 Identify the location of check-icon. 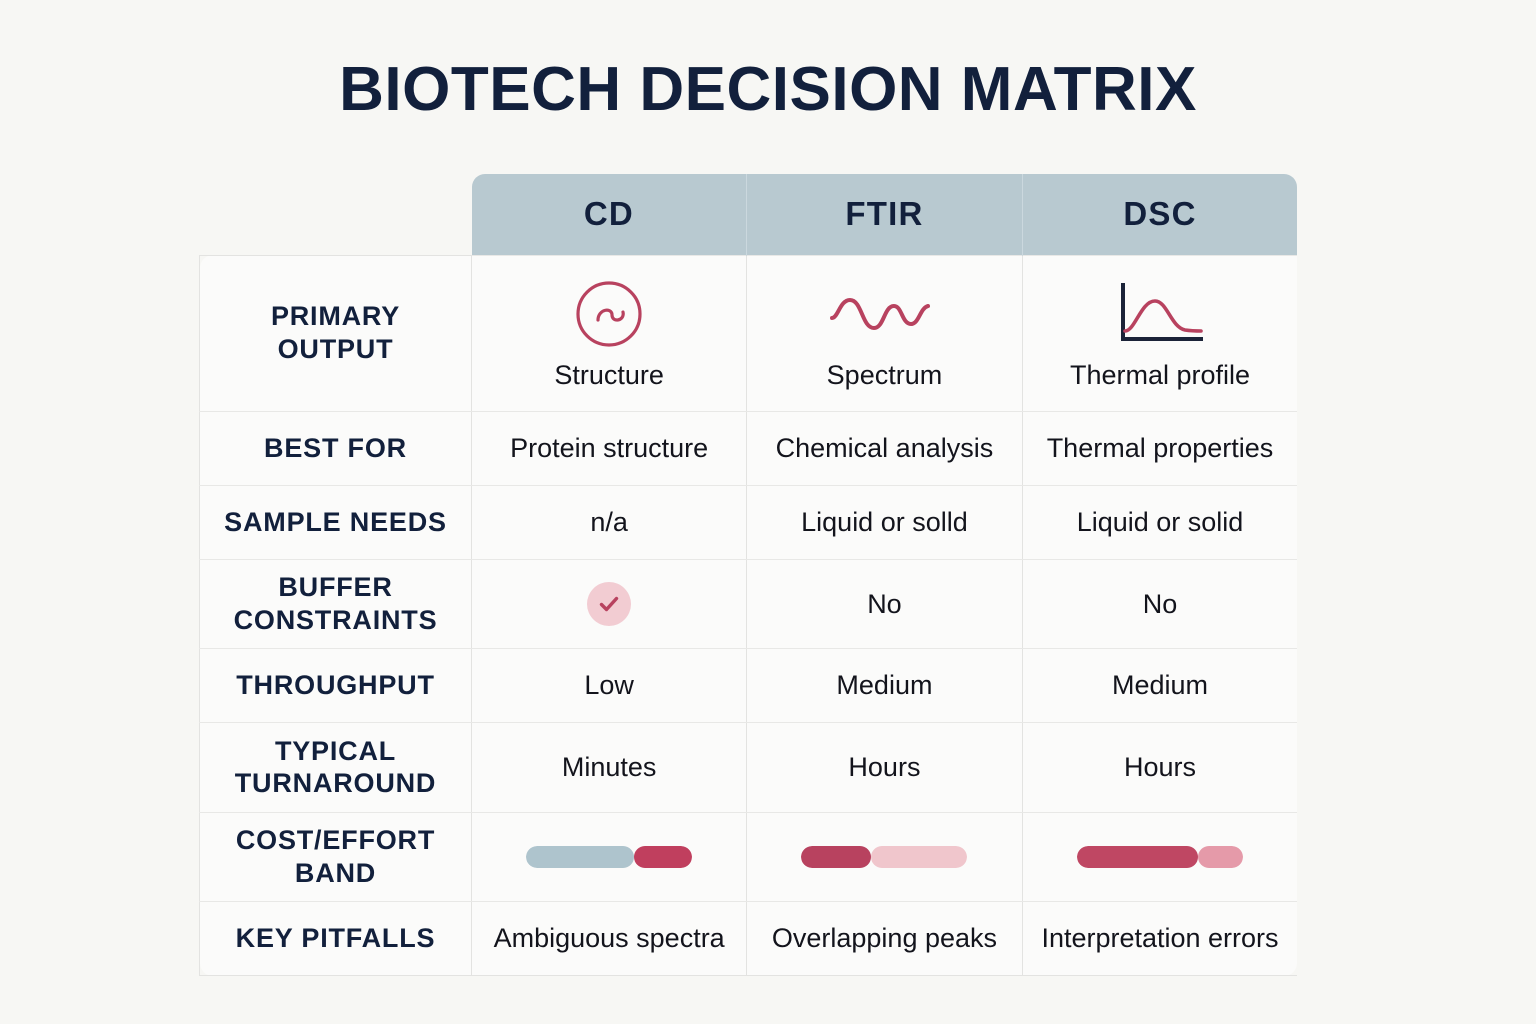
(609, 604).